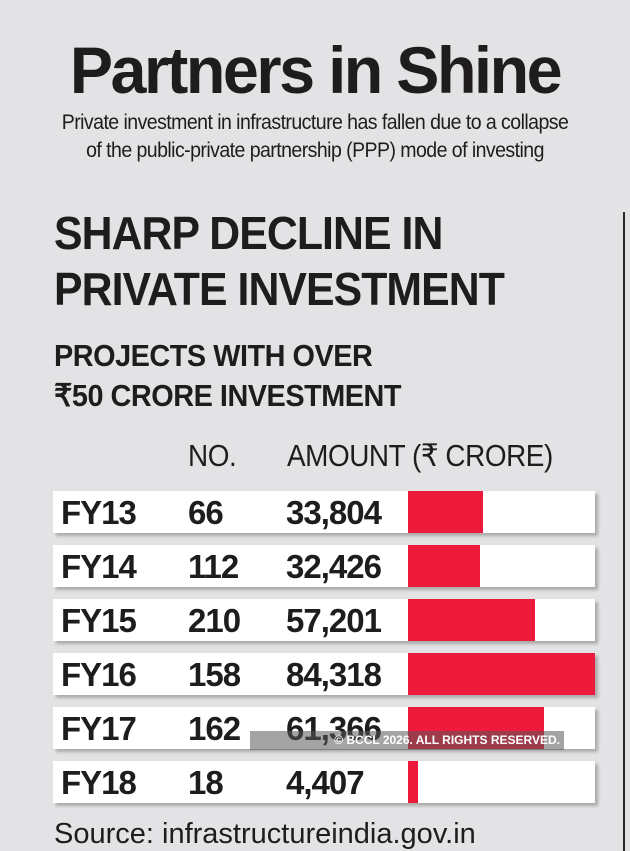  I want to click on table-row: FY13 66 33,804, so click(324, 512).